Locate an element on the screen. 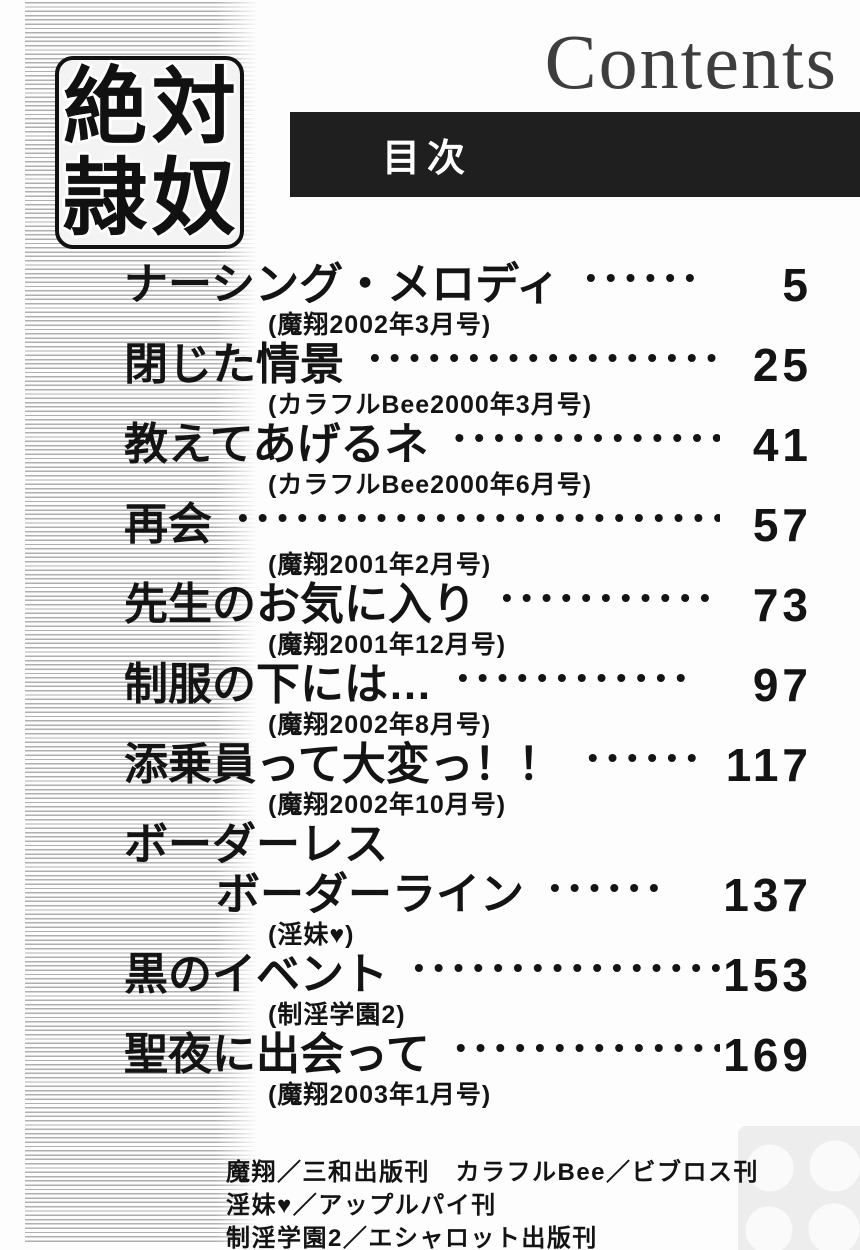 This screenshot has width=860, height=1250. entry-titles: 閉じた情景 is located at coordinates (234, 365).